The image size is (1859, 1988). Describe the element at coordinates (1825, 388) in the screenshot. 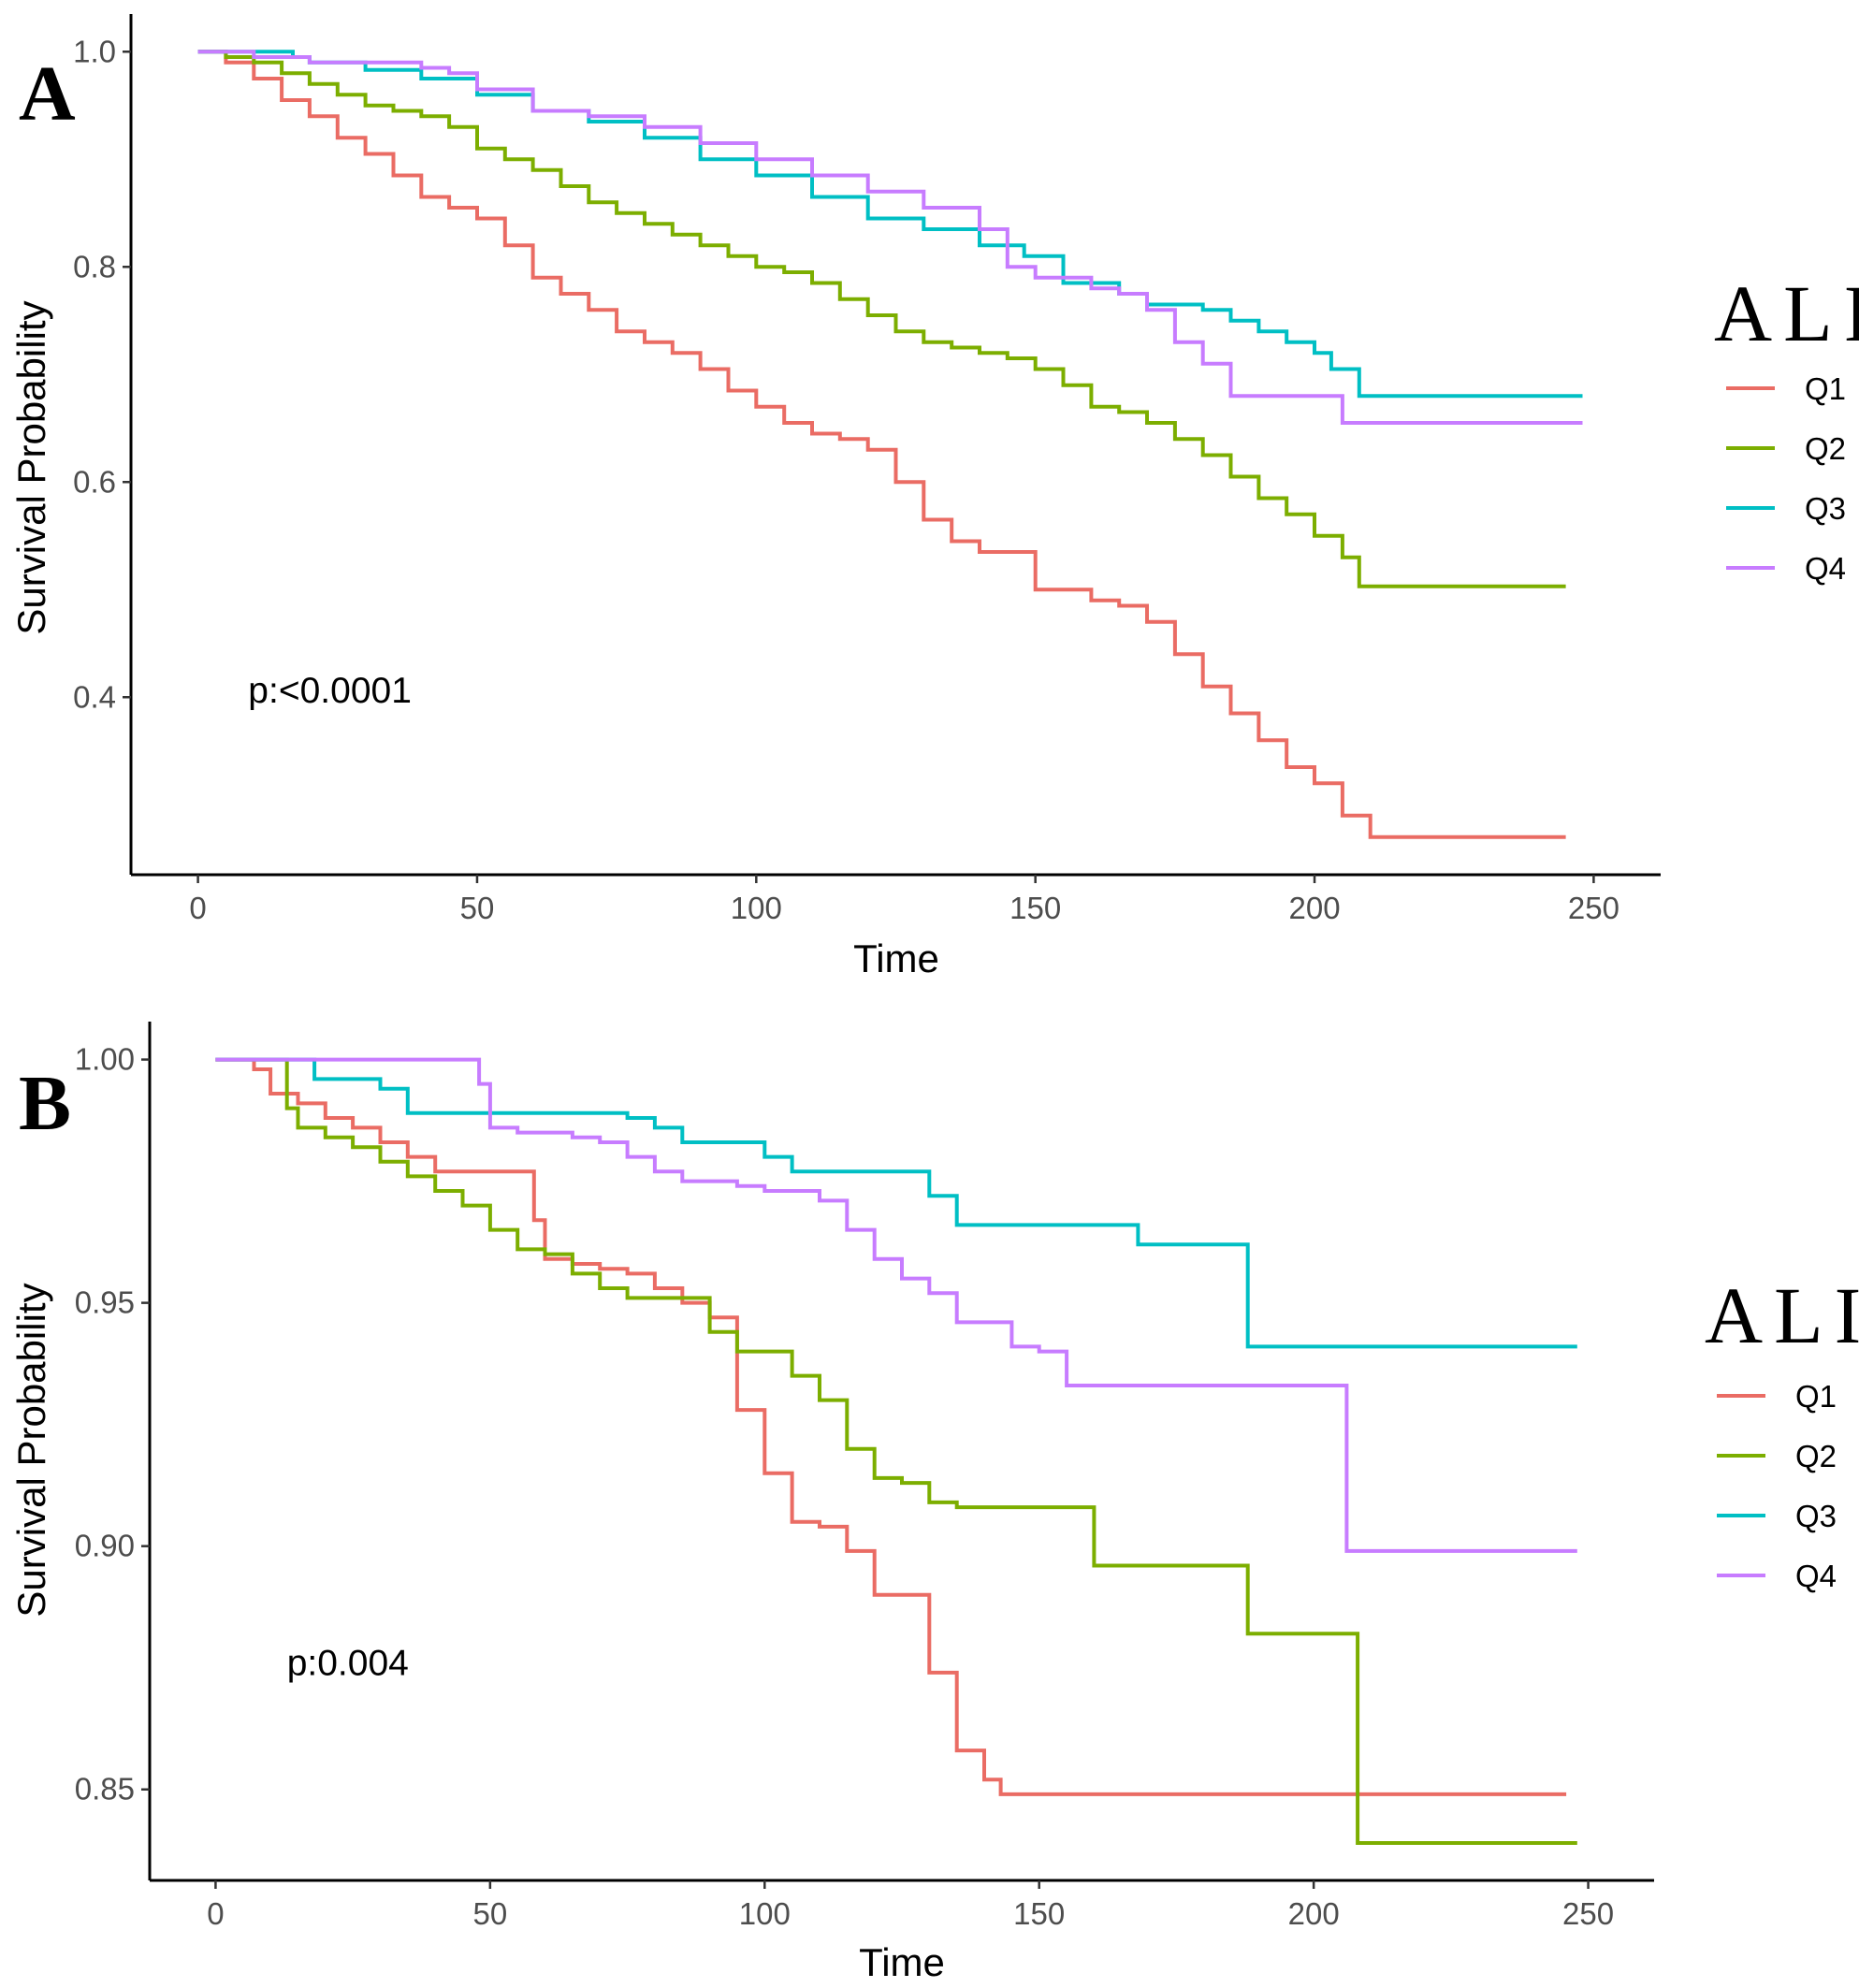

I see `panel-a-legend-label-q1: Q1` at that location.